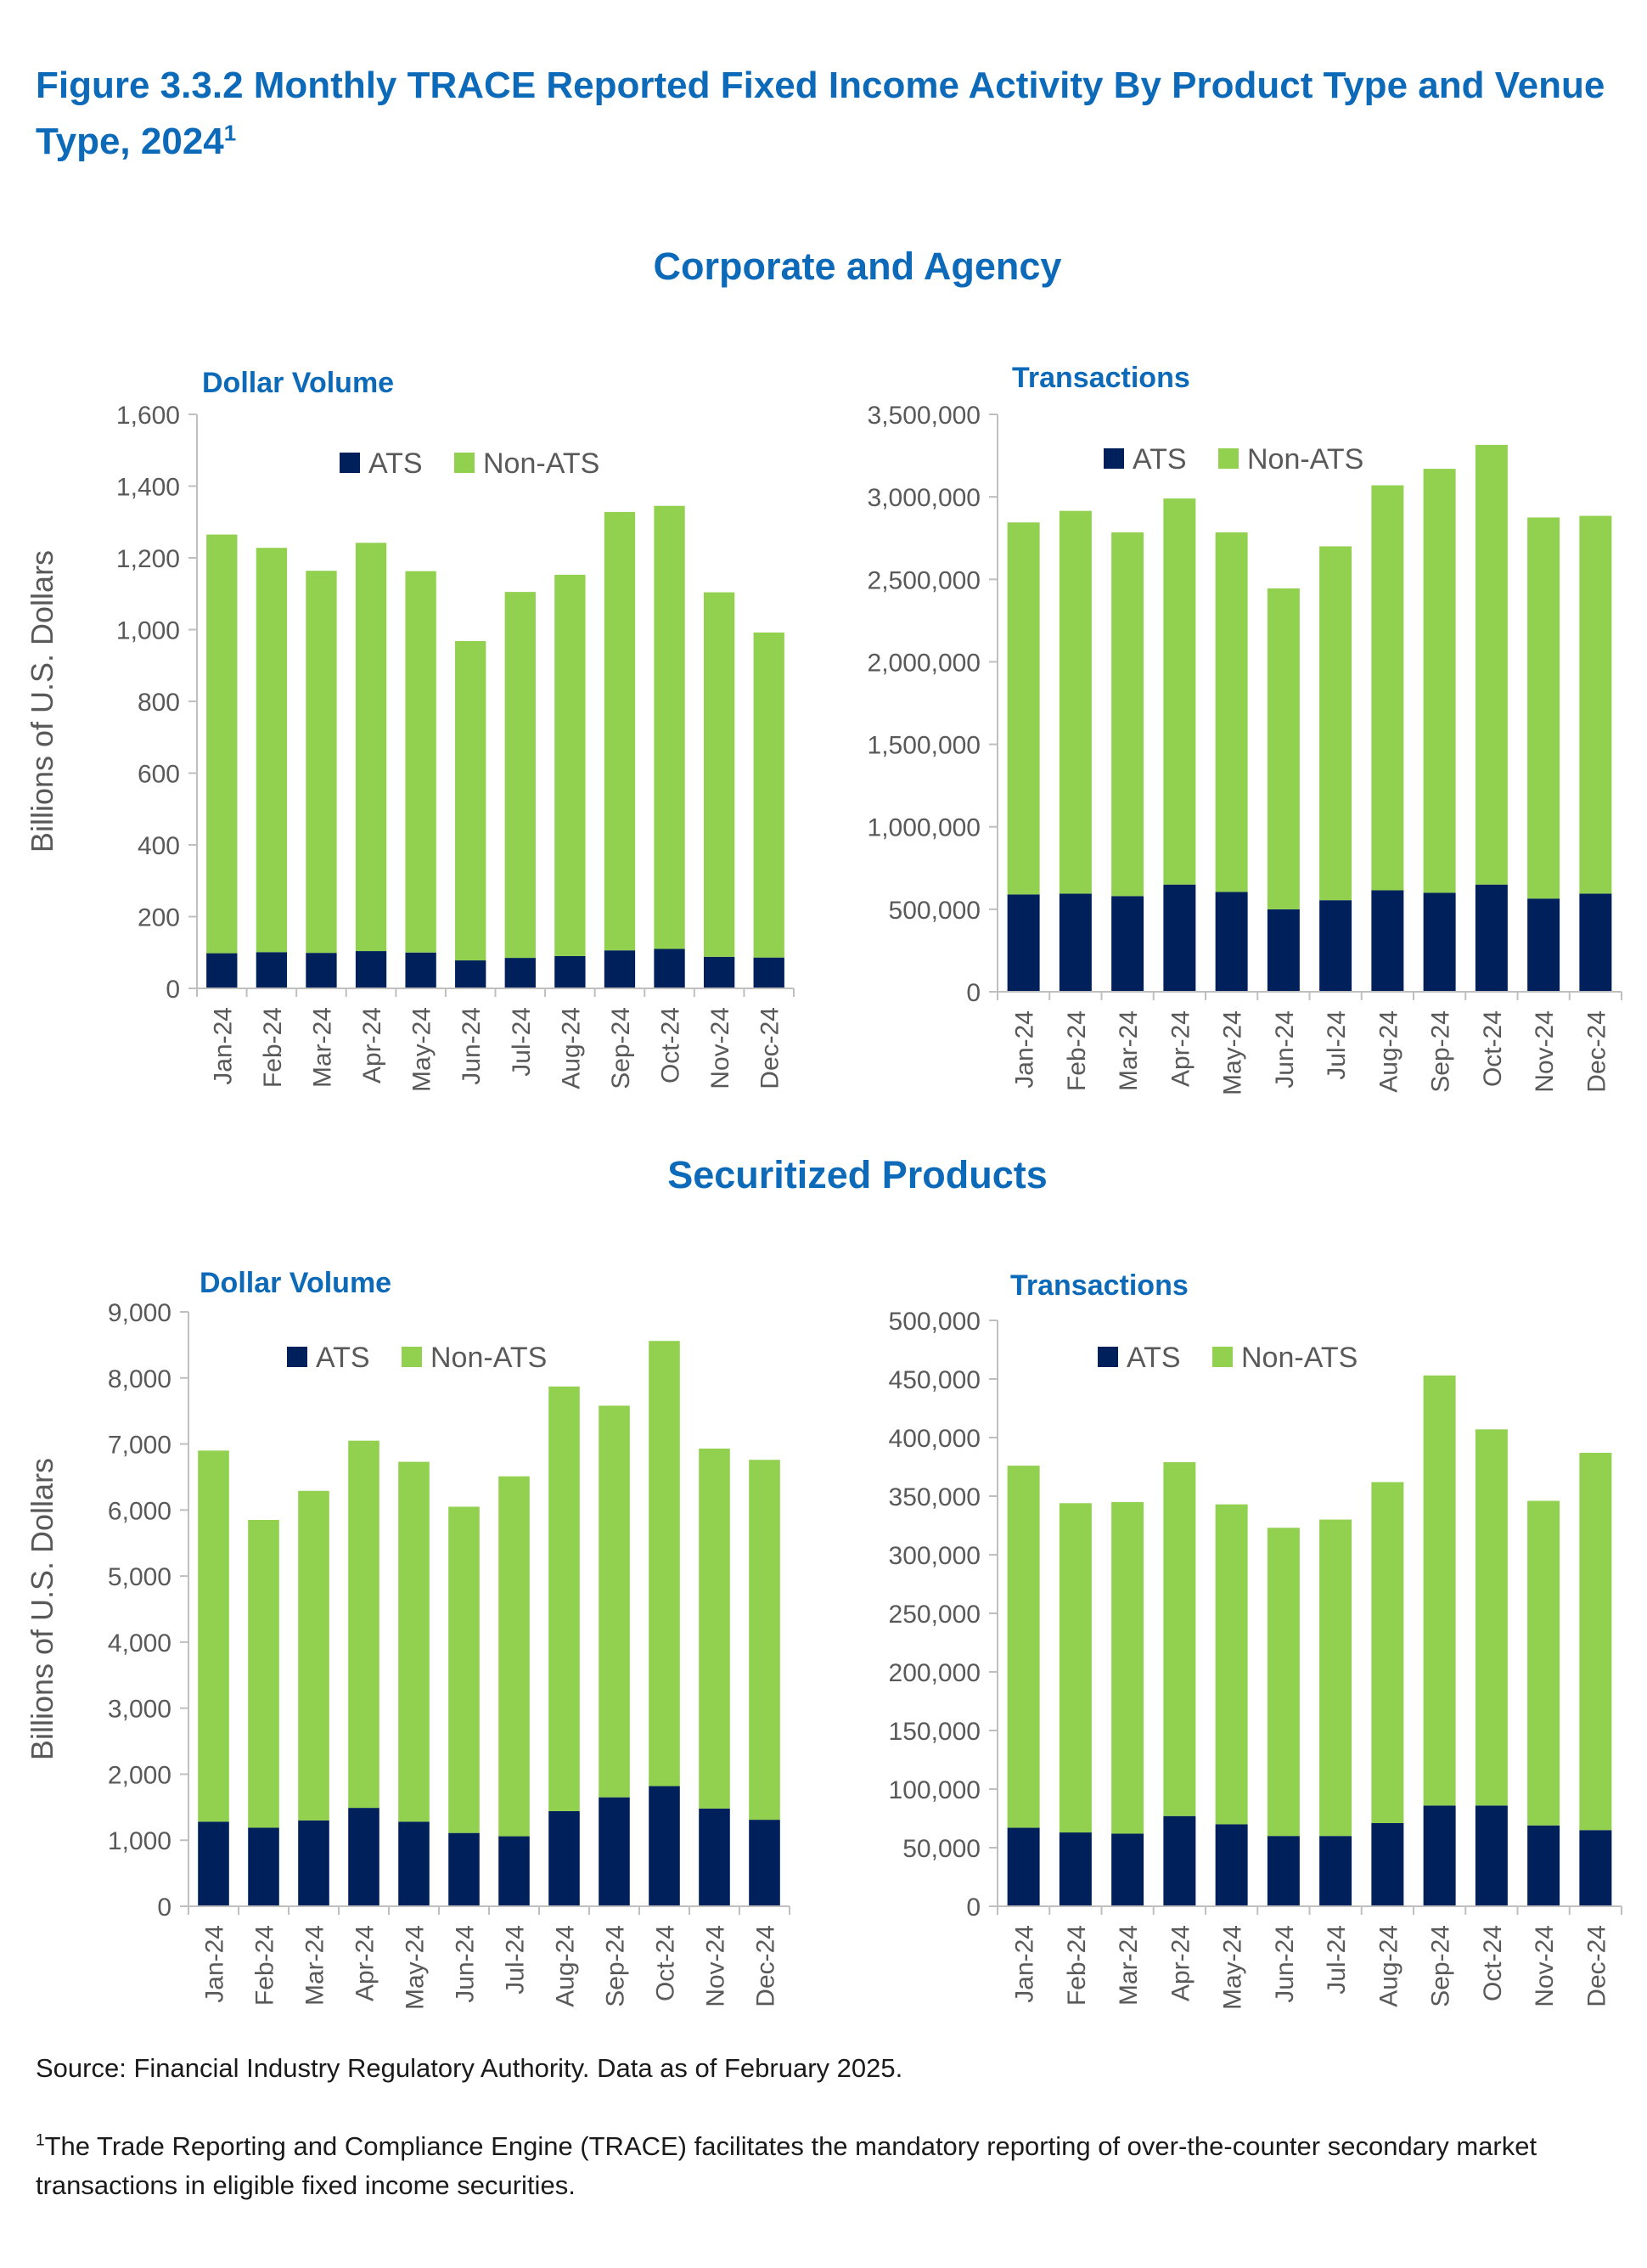 This screenshot has height=2268, width=1647. I want to click on y-tick-label: 1,600, so click(148, 416).